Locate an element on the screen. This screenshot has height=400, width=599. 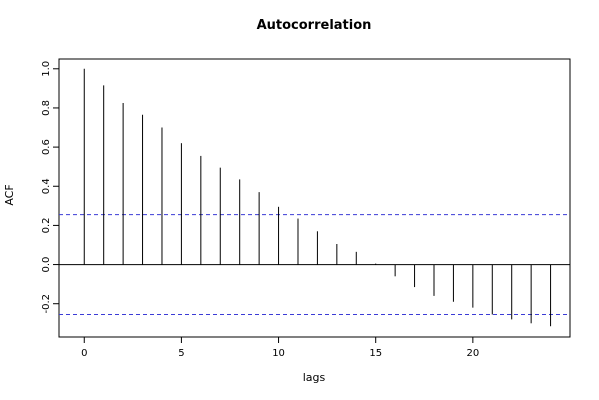
y-tick-label: 0.2 is located at coordinates (46, 225).